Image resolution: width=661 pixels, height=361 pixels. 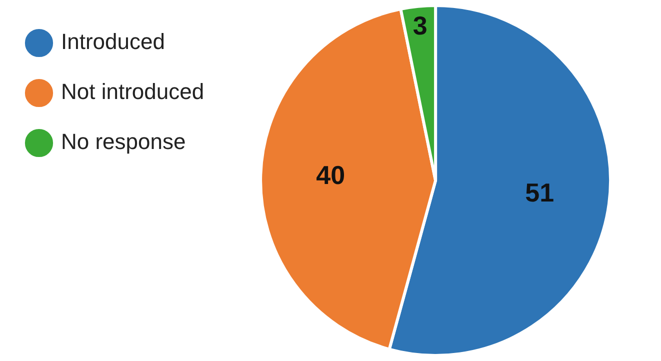 What do you see at coordinates (123, 141) in the screenshot?
I see `legend-label: No response` at bounding box center [123, 141].